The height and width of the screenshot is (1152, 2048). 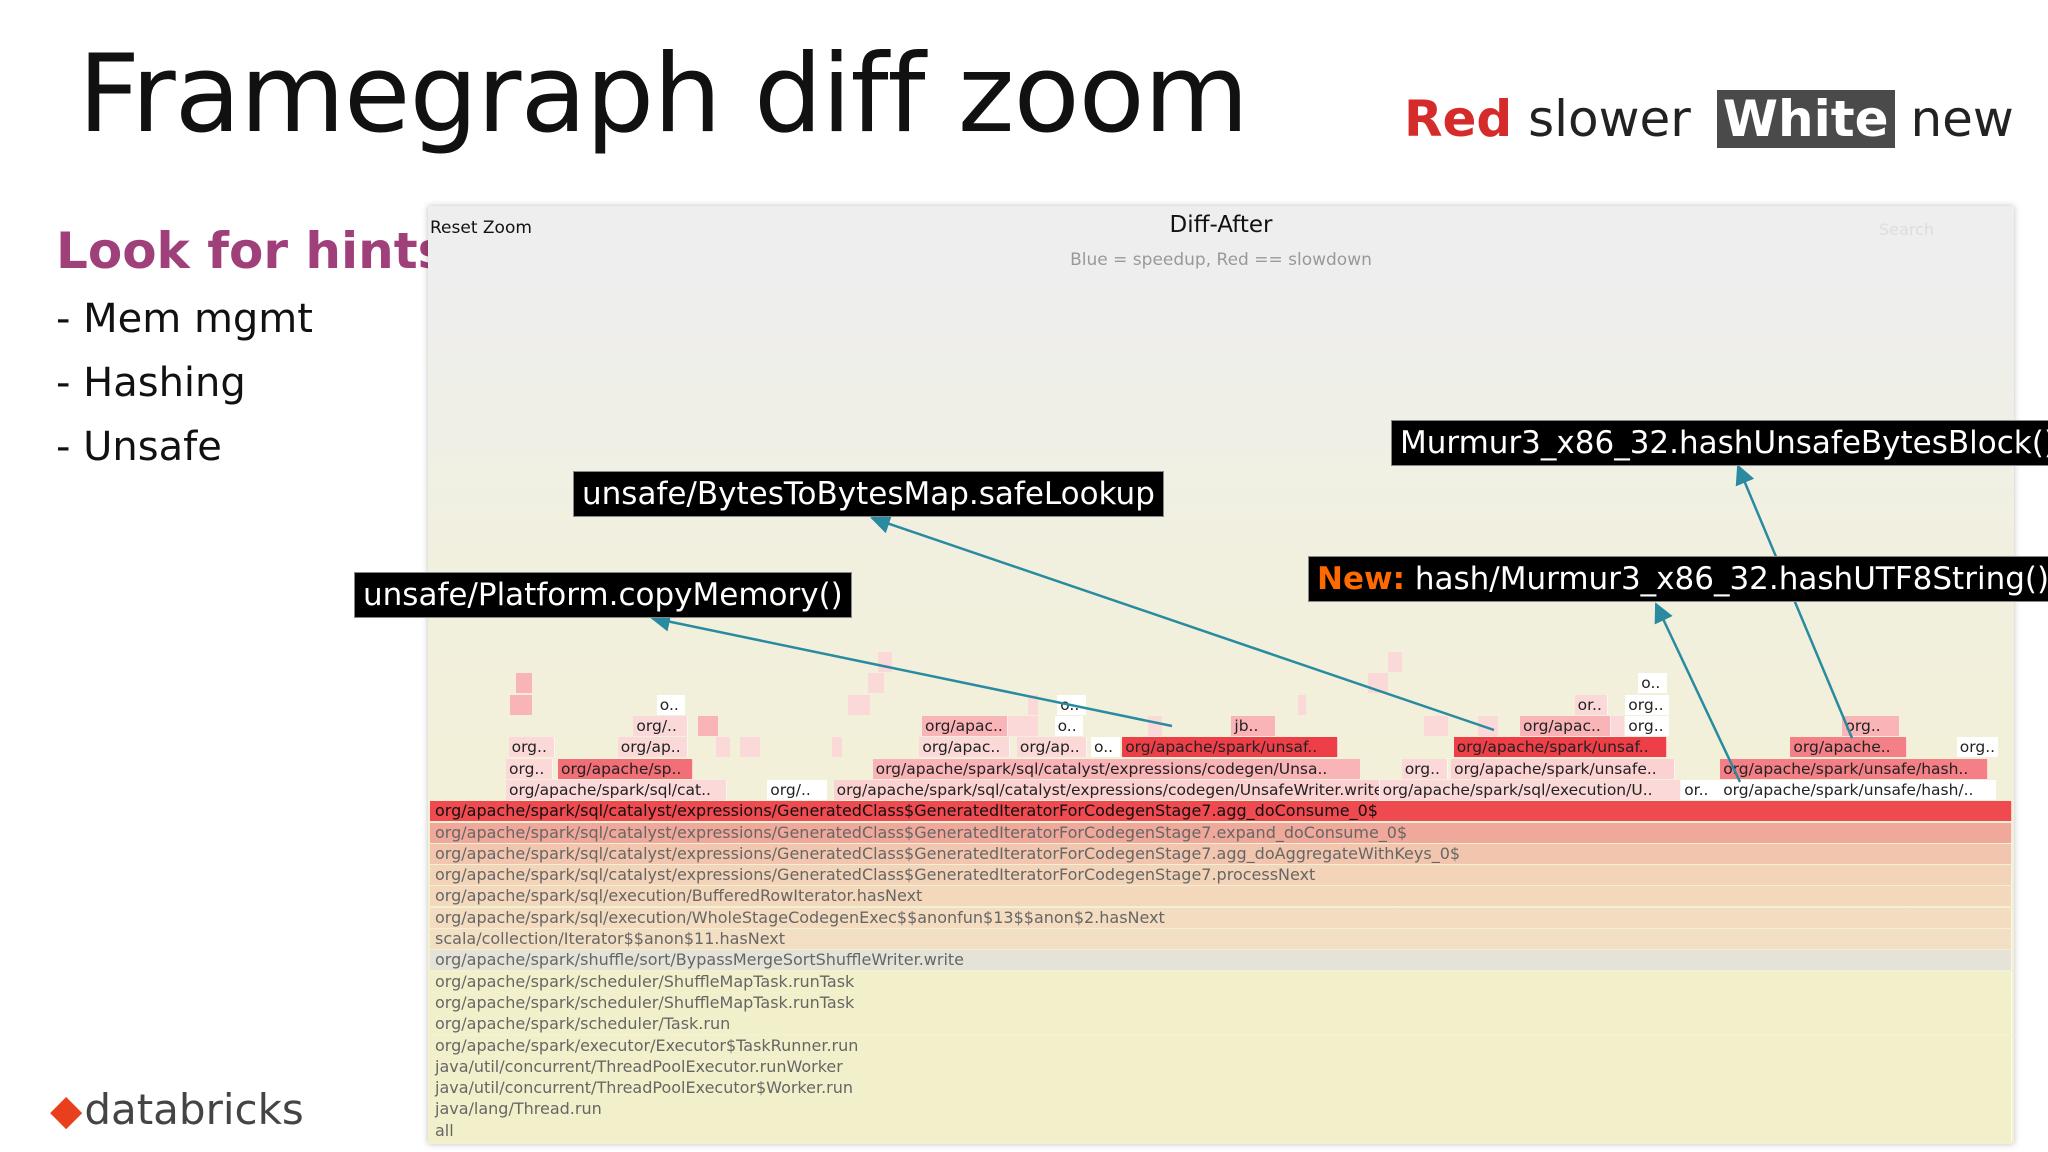 I want to click on stack-frame: jb.., so click(x=1253, y=726).